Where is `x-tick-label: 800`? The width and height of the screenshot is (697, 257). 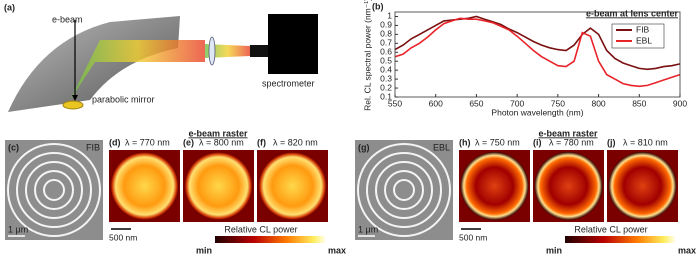 x-tick-label: 800 is located at coordinates (598, 103).